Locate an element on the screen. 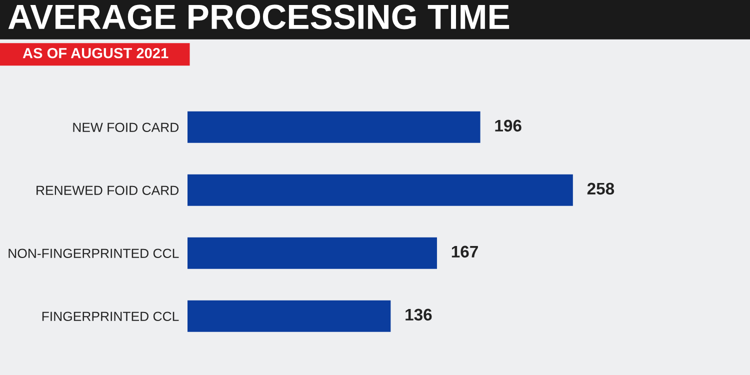 This screenshot has height=375, width=750. data-label: 258 is located at coordinates (600, 188).